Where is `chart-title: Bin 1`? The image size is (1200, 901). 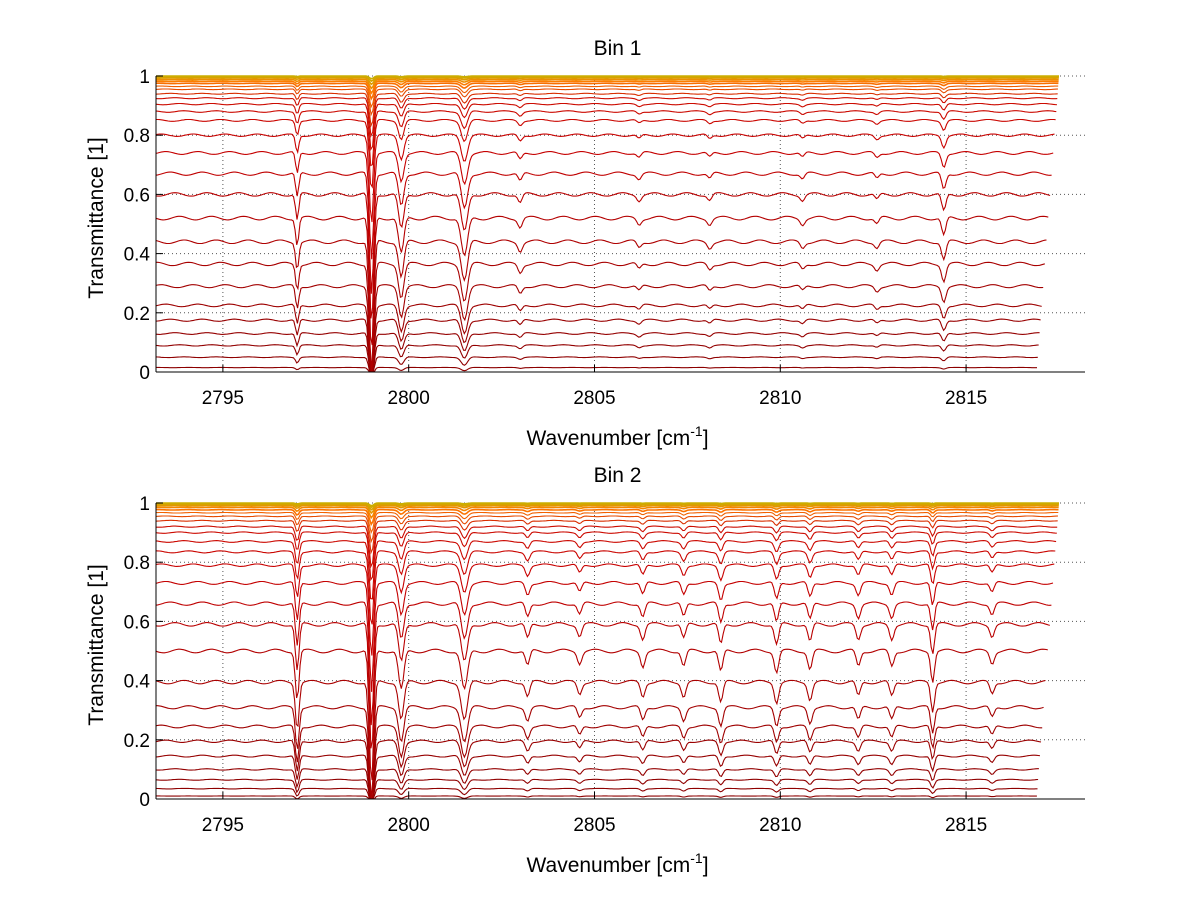
chart-title: Bin 1 is located at coordinates (618, 48).